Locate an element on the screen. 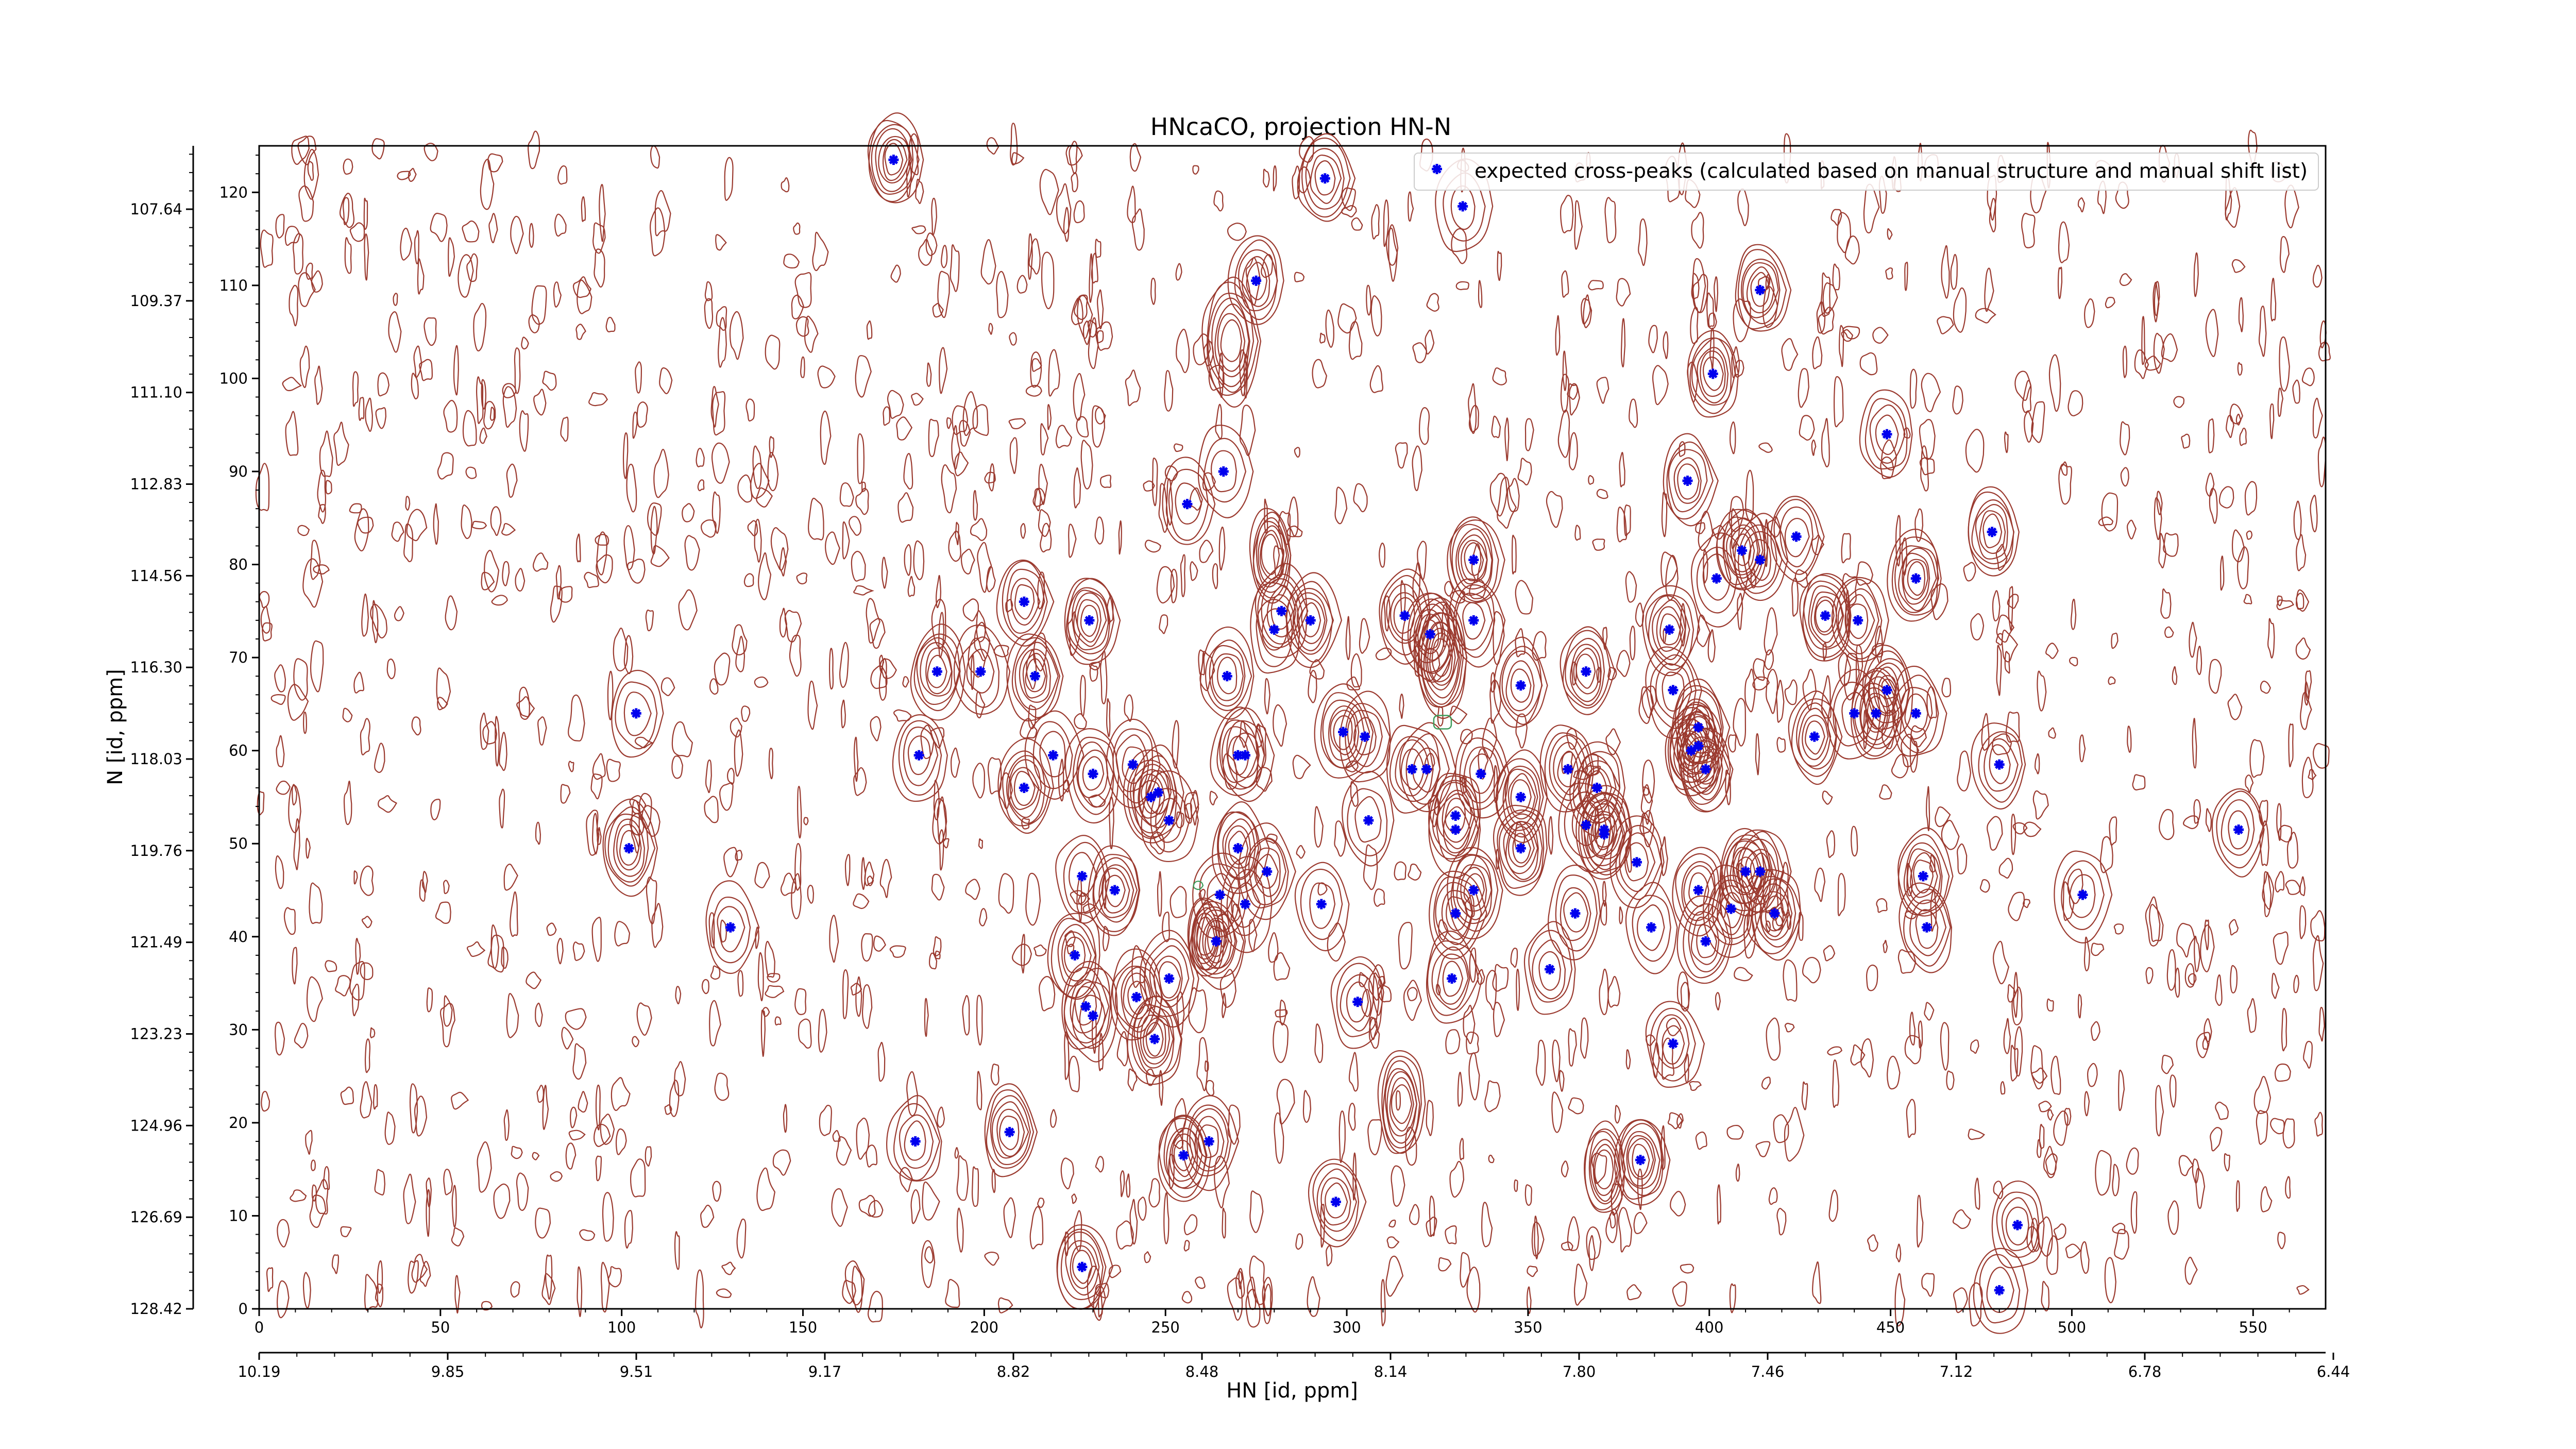 Image resolution: width=2576 pixels, height=1449 pixels. negative-contour is located at coordinates (1442, 722).